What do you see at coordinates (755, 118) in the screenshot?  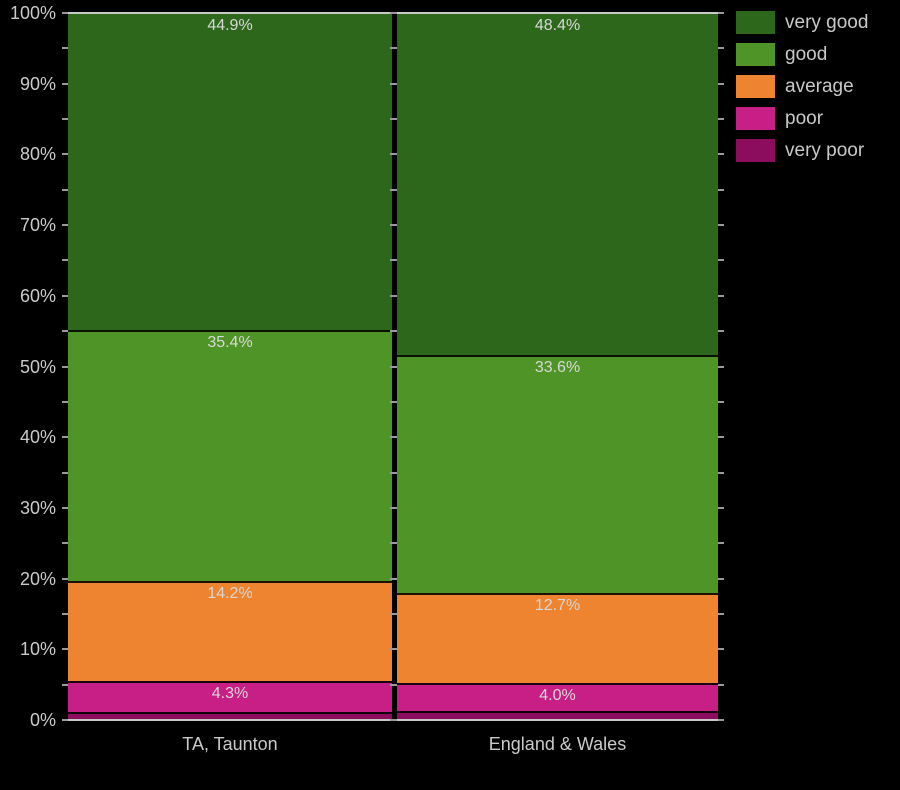 I see `legend-swatch-poor` at bounding box center [755, 118].